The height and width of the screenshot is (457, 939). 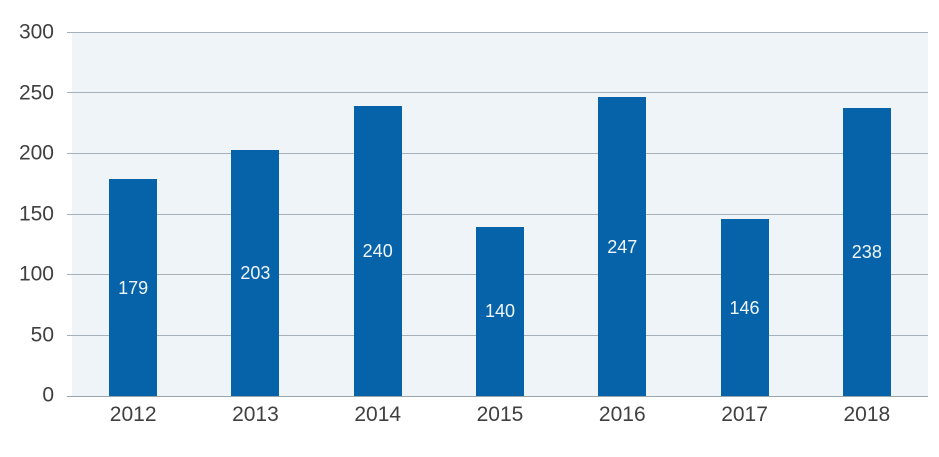 What do you see at coordinates (36, 153) in the screenshot?
I see `y-tick-label: 200` at bounding box center [36, 153].